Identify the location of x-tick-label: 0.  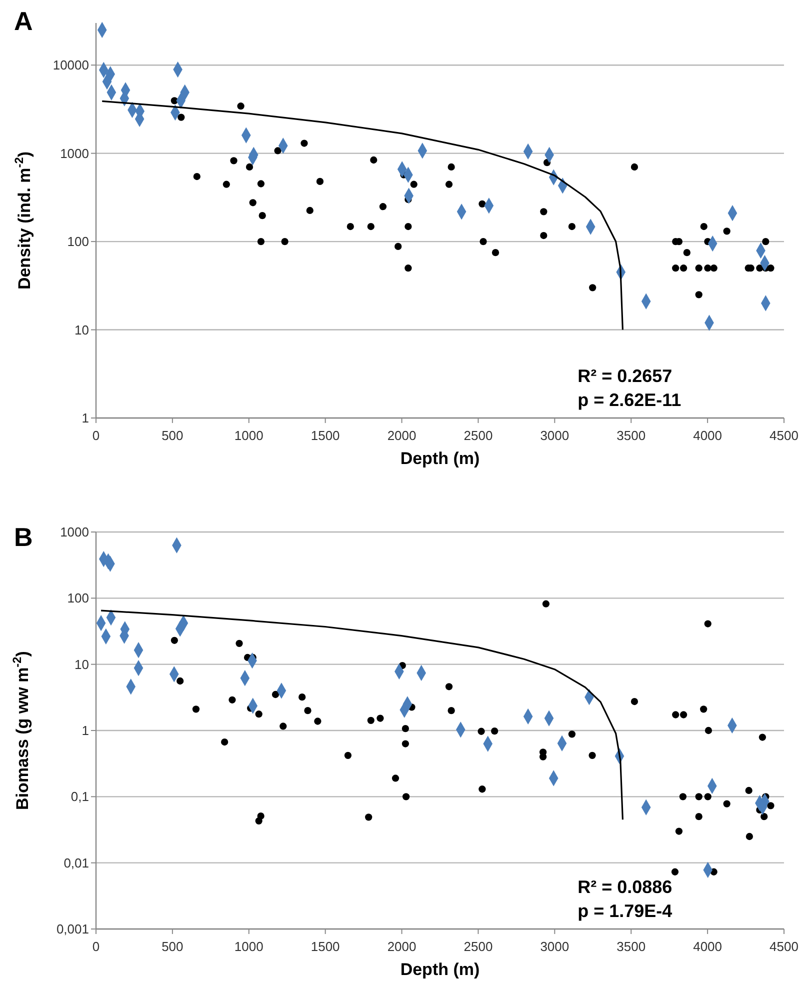
(96, 435).